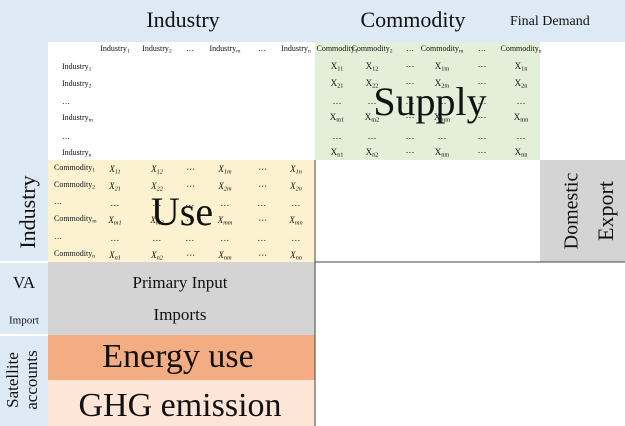 This screenshot has width=625, height=426. What do you see at coordinates (90, 87) in the screenshot?
I see `industry-row-subscript: 2` at bounding box center [90, 87].